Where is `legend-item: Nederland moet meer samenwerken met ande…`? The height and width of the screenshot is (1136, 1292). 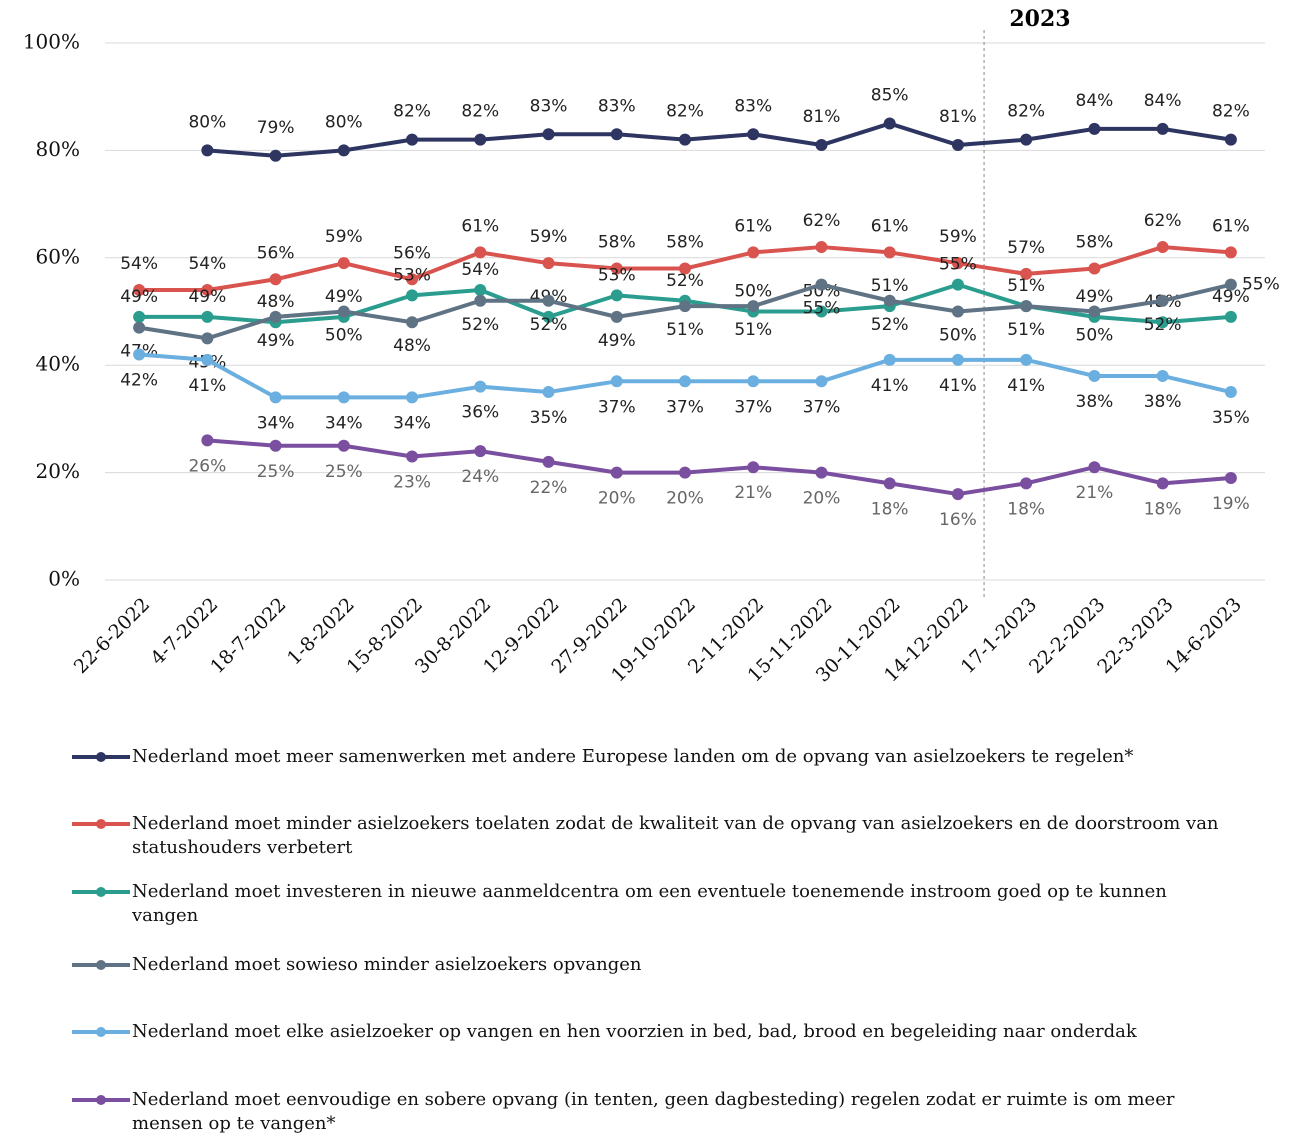
legend-item: Nederland moet meer samenwerken met ande… is located at coordinates (645, 757).